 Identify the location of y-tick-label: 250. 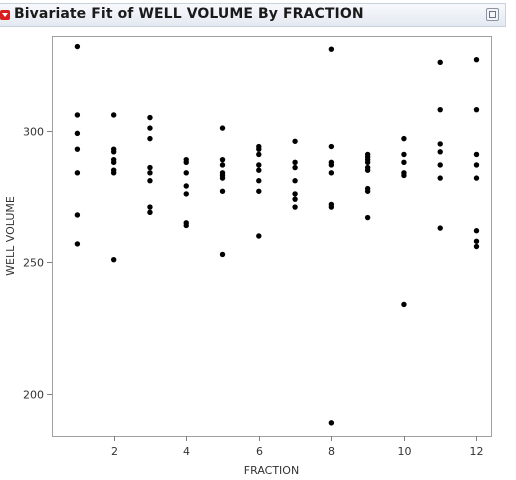
(33, 263).